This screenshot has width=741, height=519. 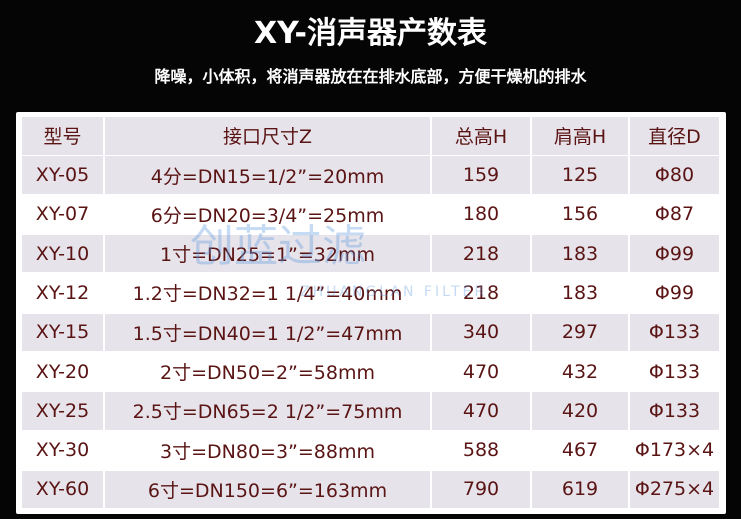 What do you see at coordinates (580, 411) in the screenshot?
I see `table-cell: 420` at bounding box center [580, 411].